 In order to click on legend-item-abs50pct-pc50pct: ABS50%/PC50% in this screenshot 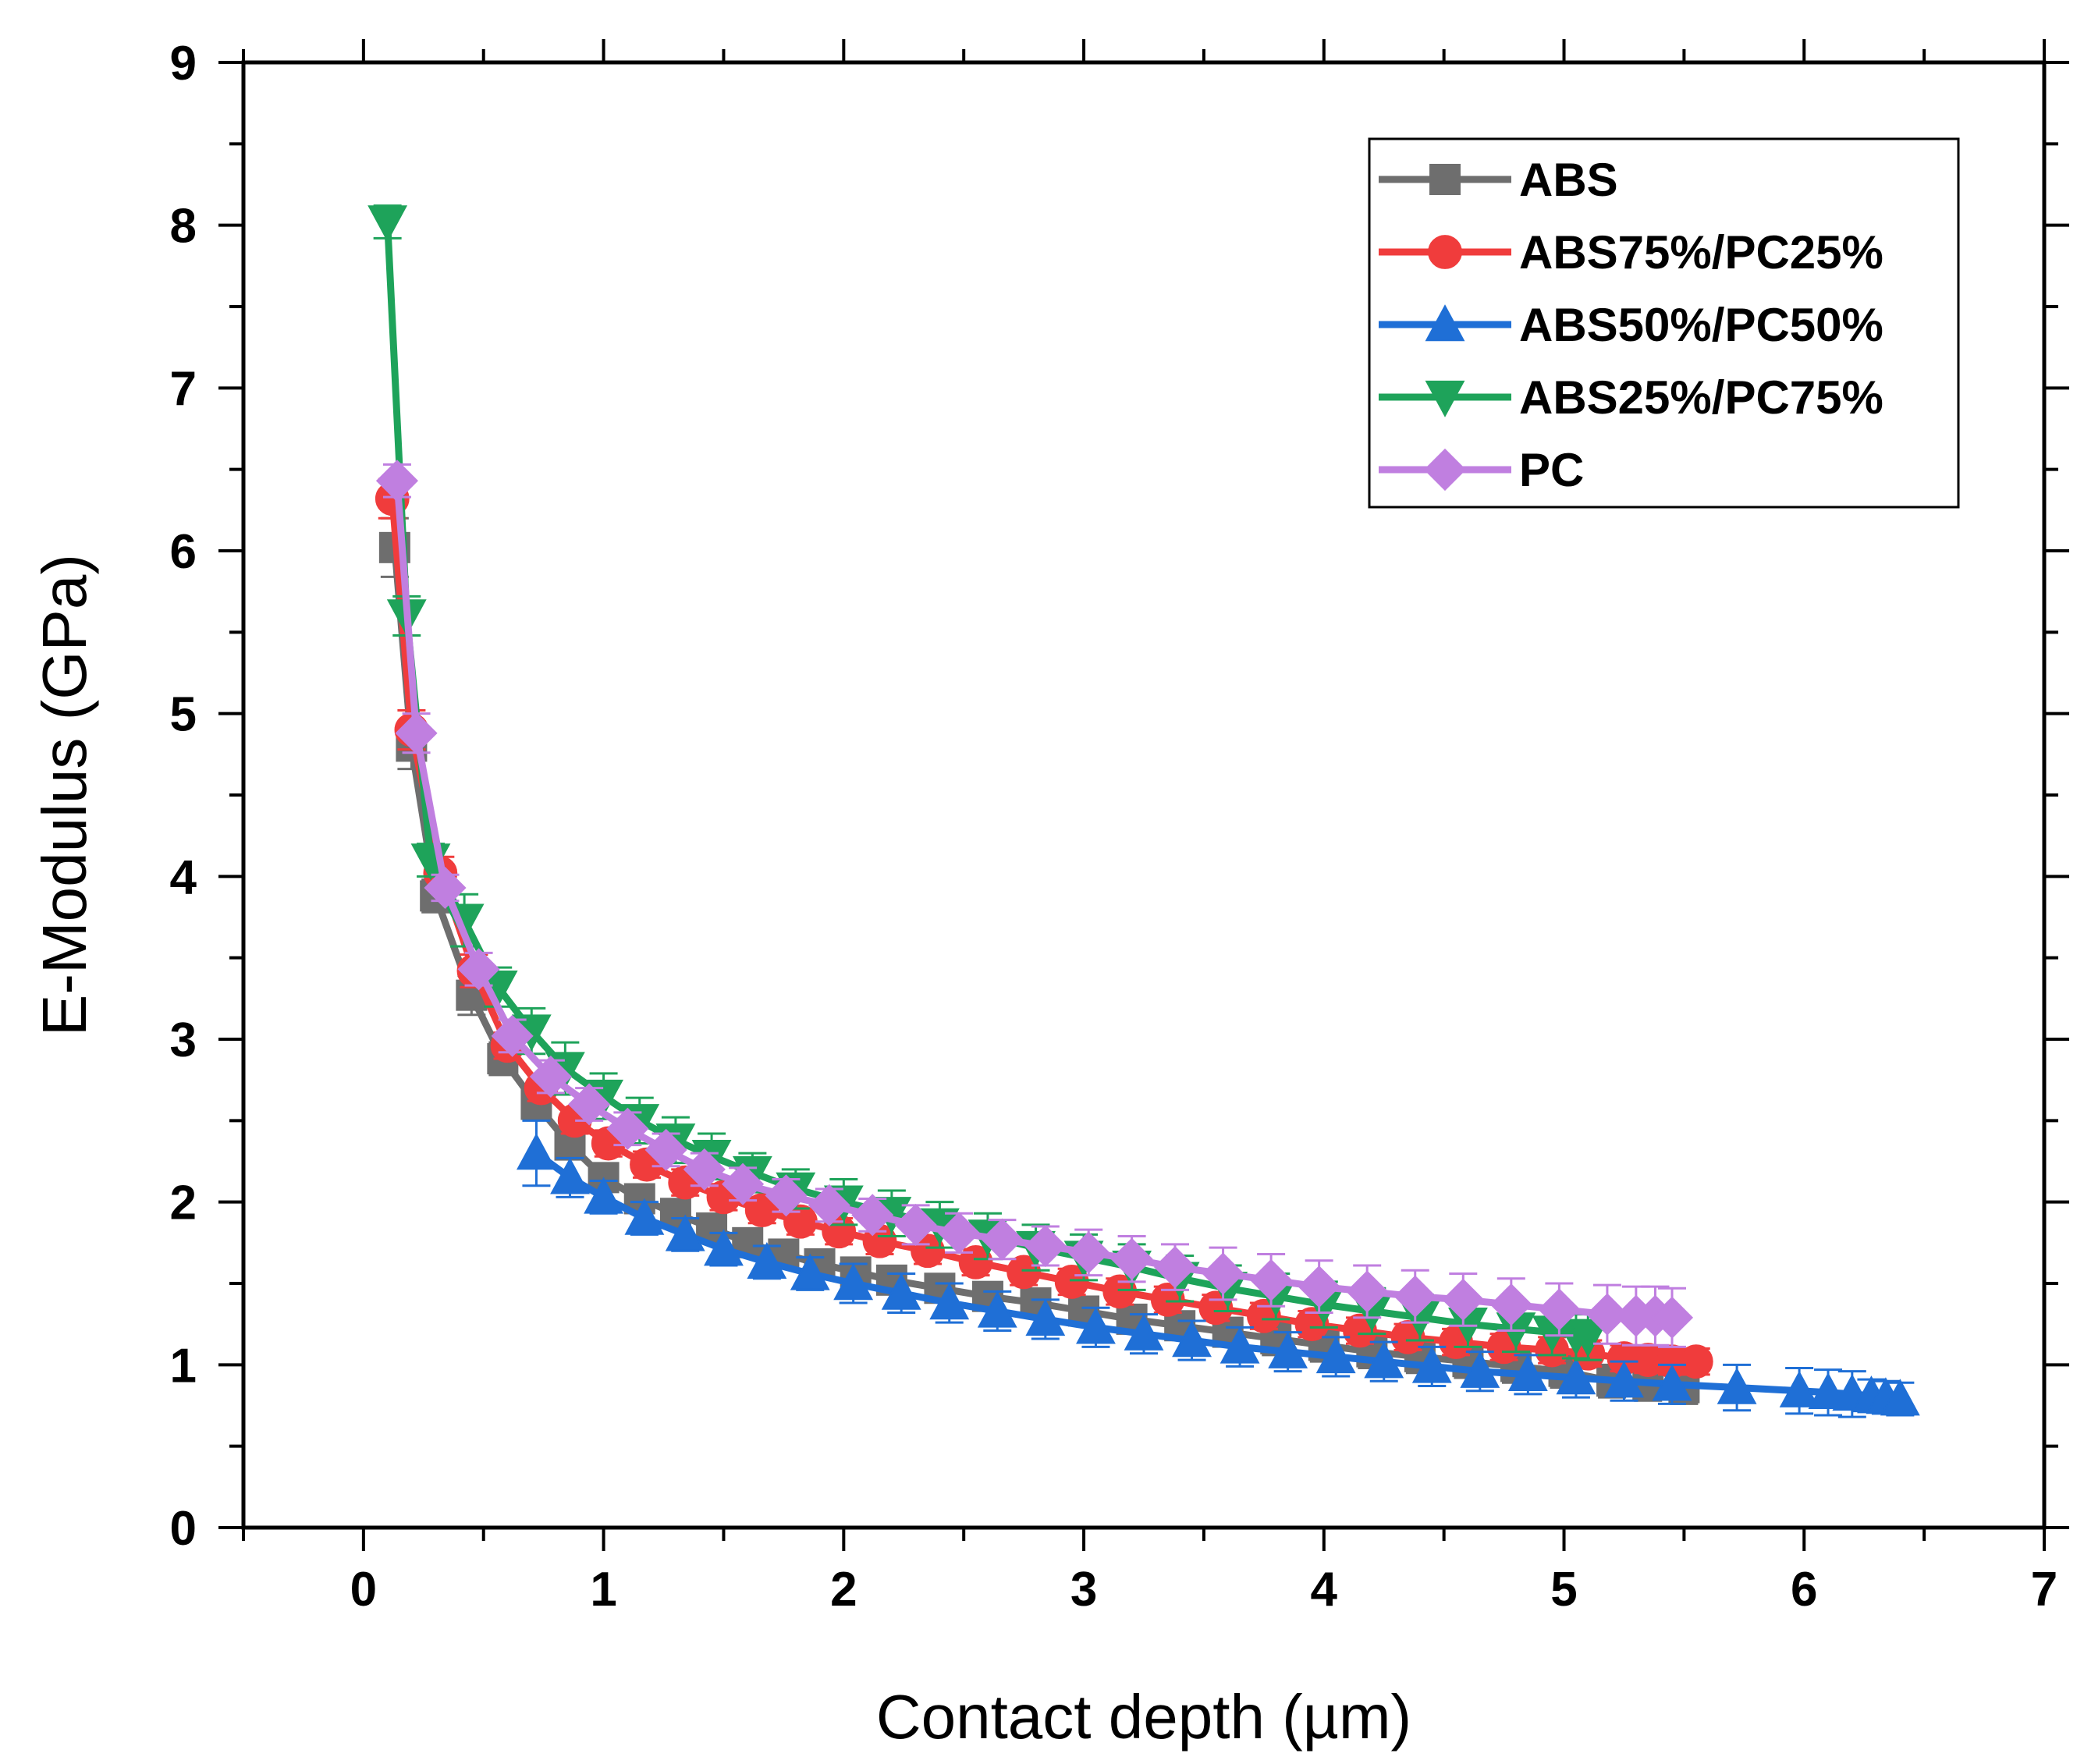, I will do `click(1631, 325)`.